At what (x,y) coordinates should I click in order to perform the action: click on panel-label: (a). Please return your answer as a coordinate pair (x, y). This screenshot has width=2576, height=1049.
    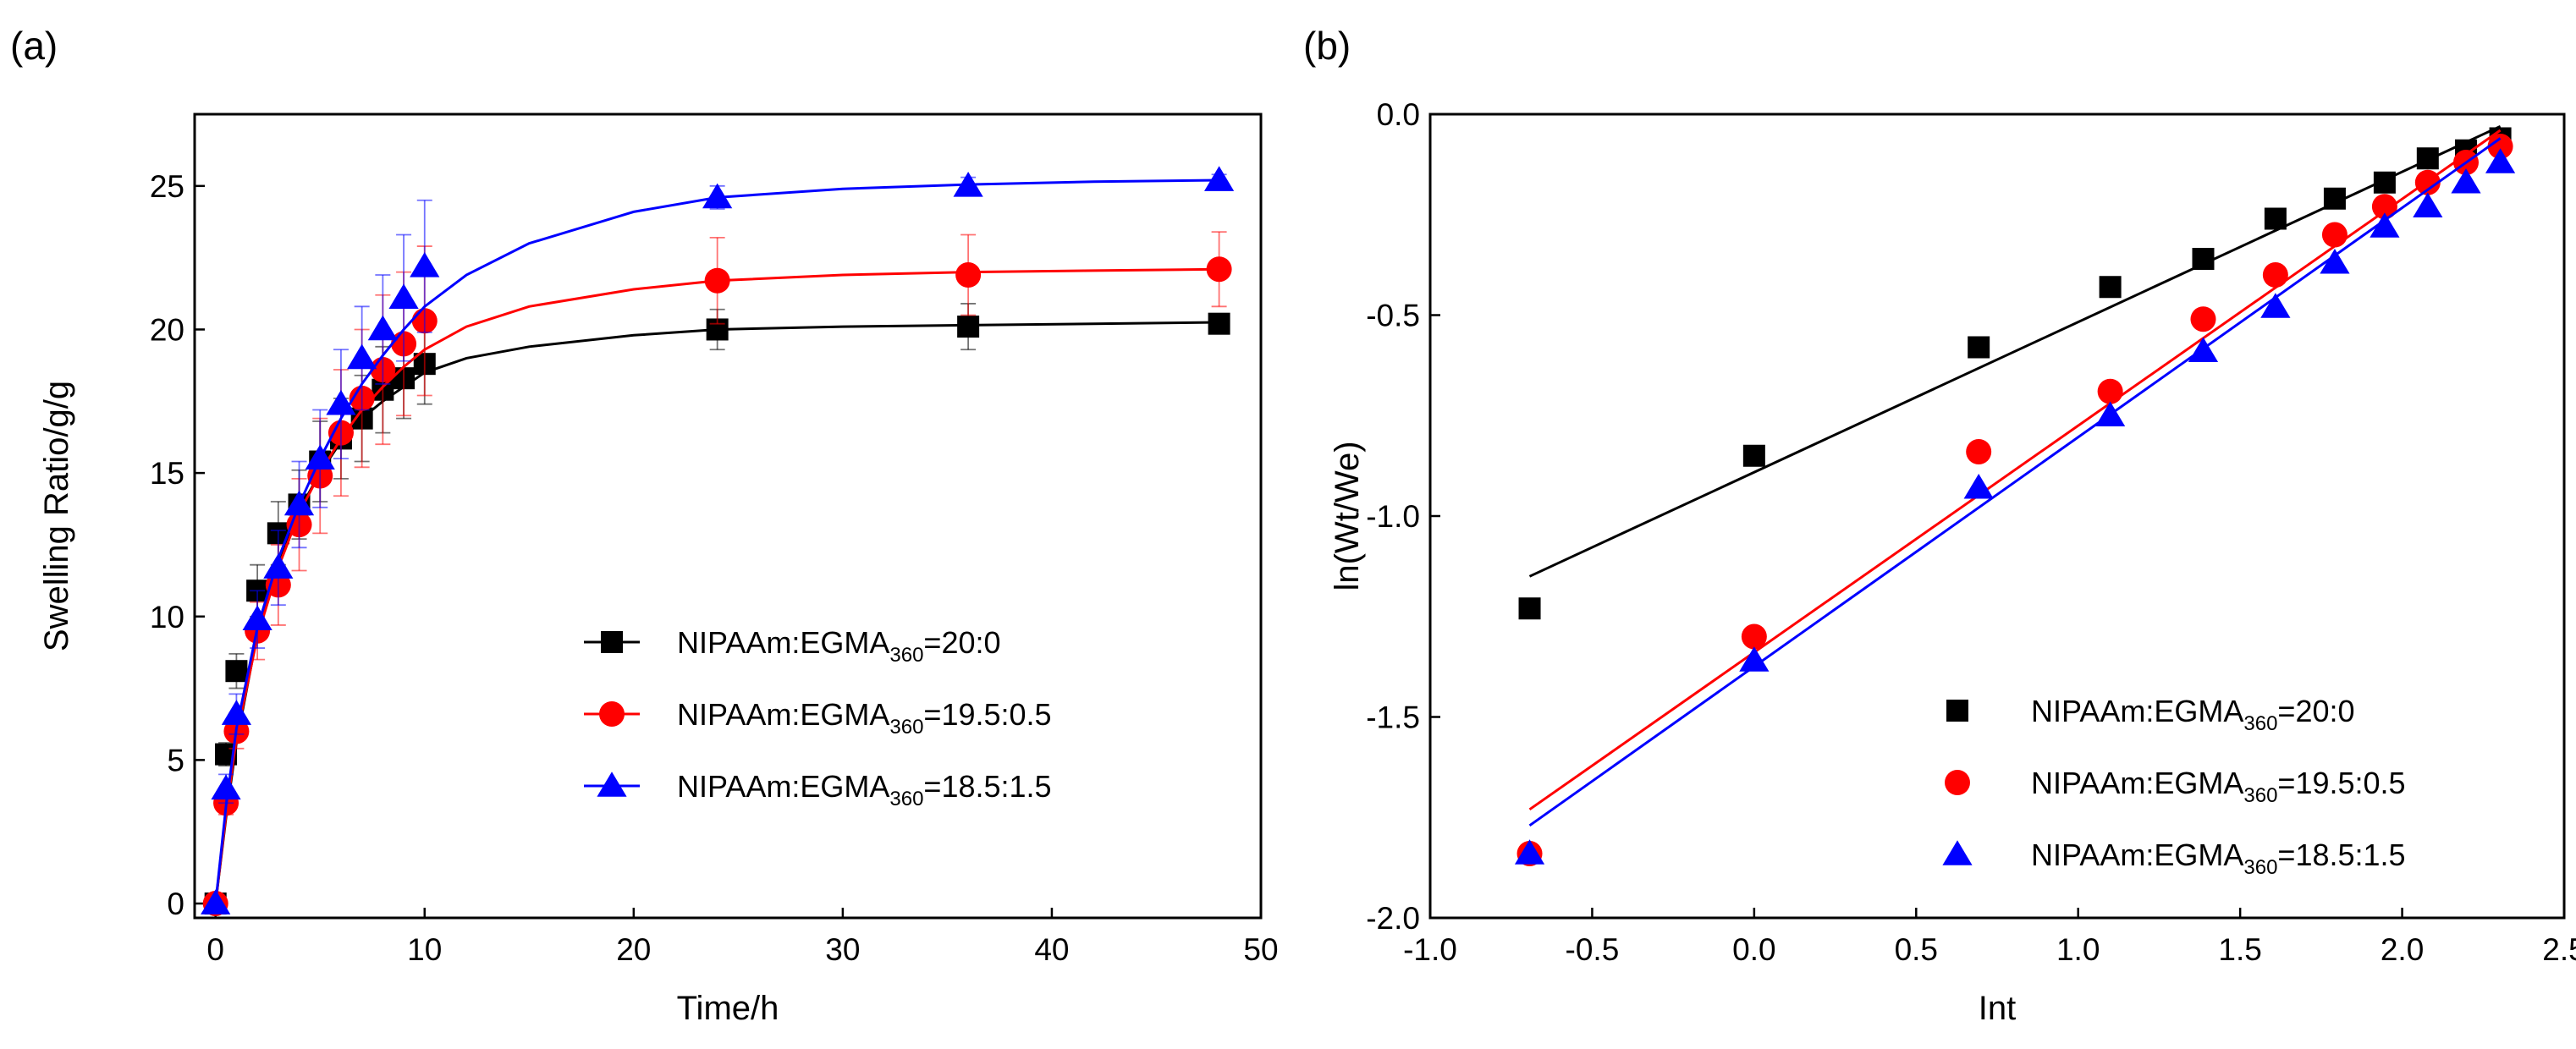
    Looking at the image, I should click on (34, 46).